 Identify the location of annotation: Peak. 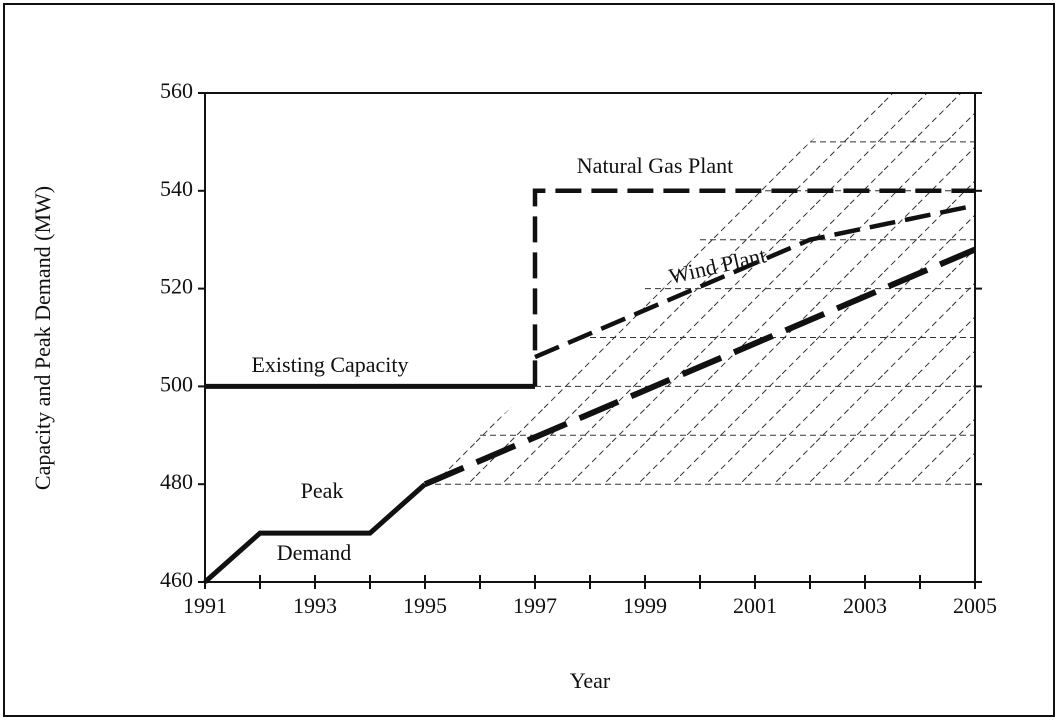
(322, 490).